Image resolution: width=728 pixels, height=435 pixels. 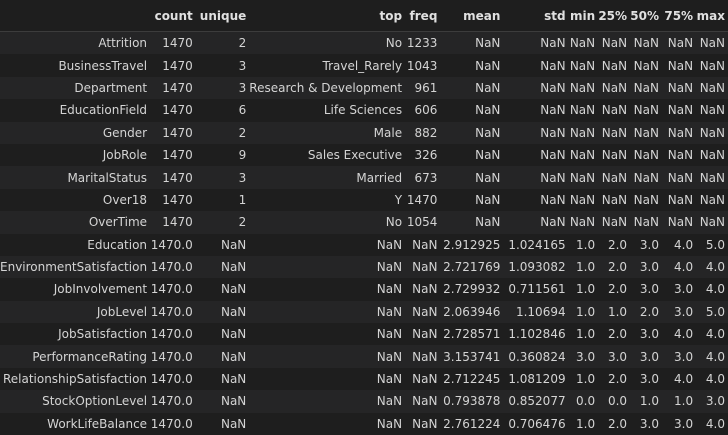 I want to click on table-cell: 1054, so click(x=422, y=222).